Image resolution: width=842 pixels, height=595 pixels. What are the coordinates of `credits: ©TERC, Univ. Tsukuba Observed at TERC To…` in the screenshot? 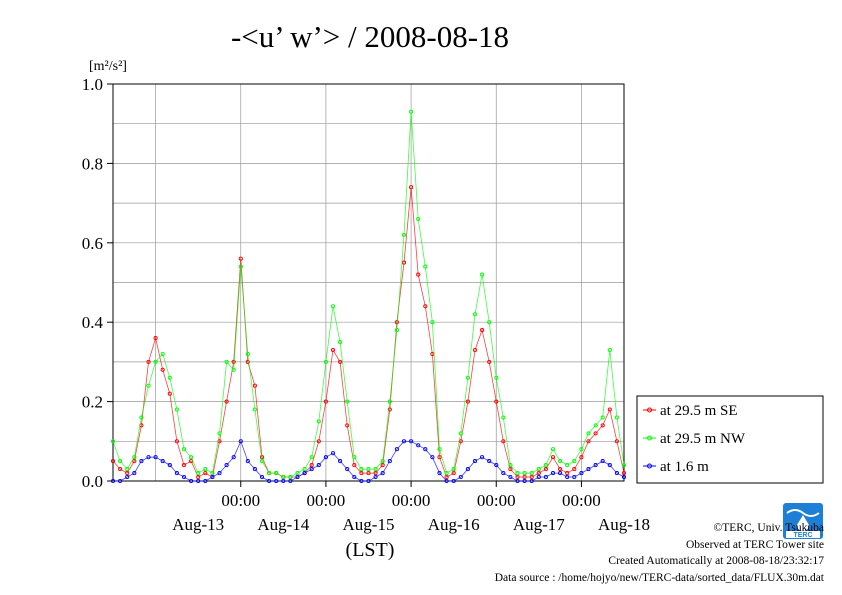 It's located at (609, 553).